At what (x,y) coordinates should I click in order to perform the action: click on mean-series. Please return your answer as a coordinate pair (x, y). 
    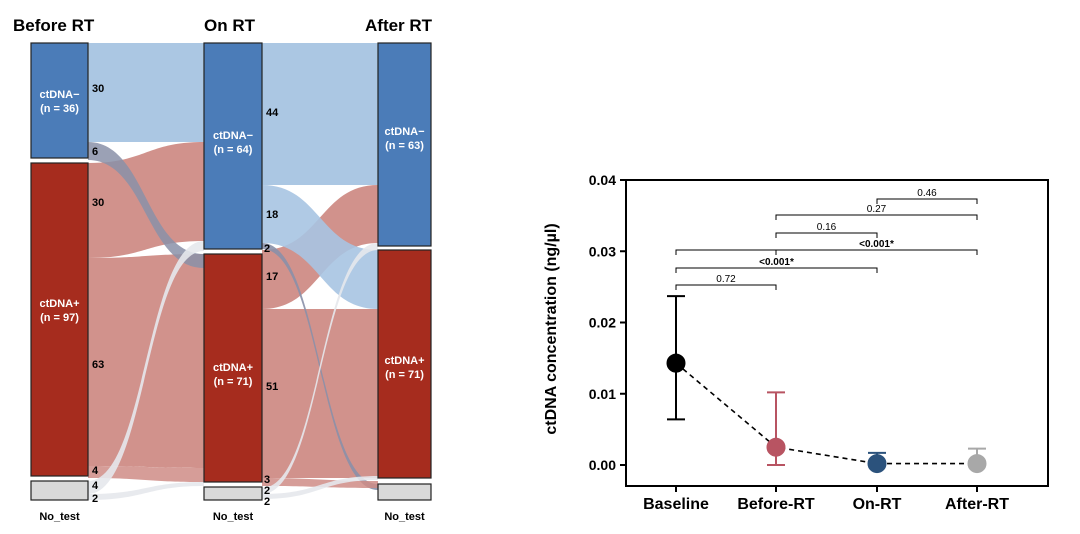
    Looking at the image, I should click on (826, 384).